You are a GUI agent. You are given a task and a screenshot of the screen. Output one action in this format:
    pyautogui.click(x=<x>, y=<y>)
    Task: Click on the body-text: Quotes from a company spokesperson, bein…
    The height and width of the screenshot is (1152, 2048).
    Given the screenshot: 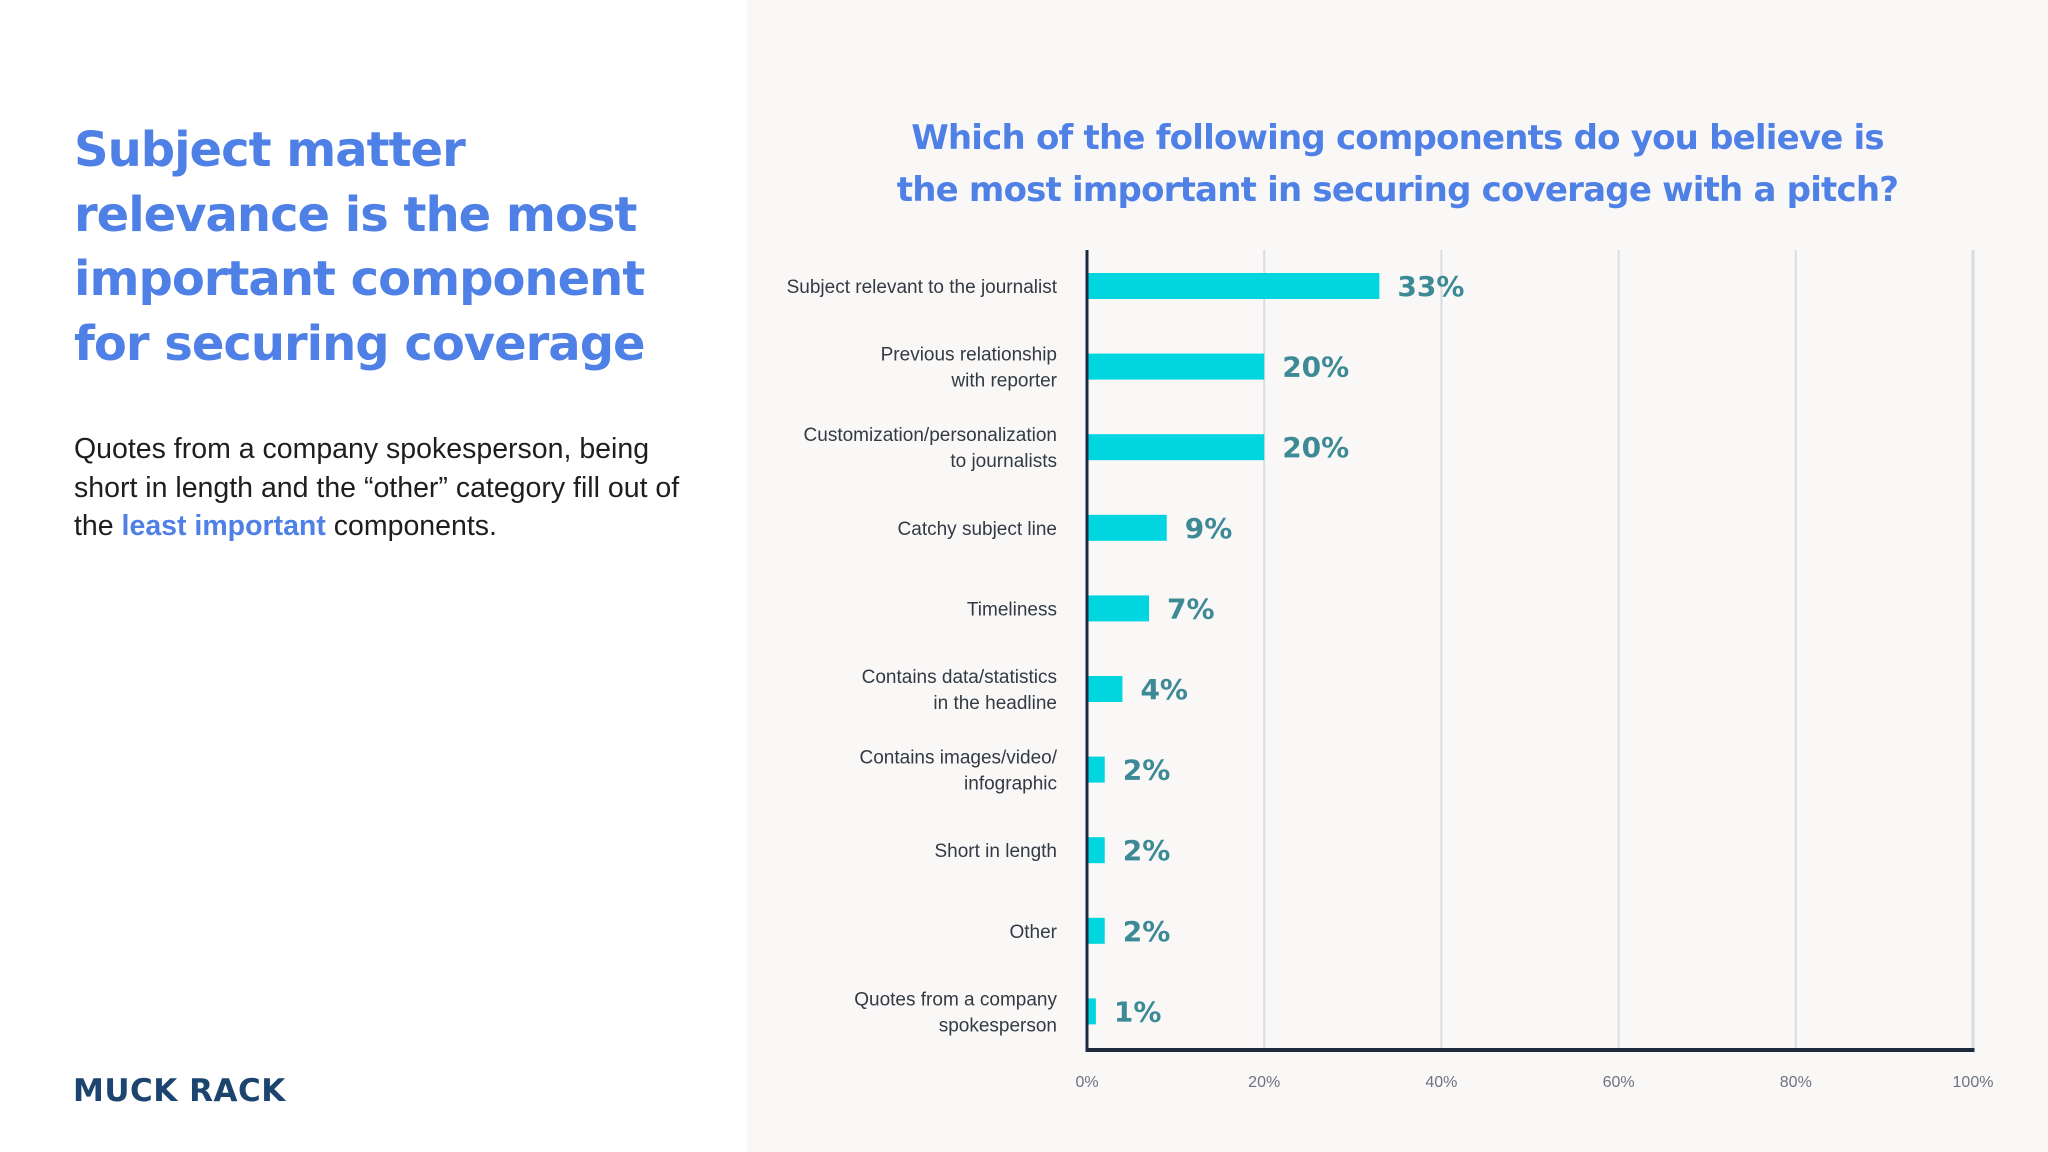 What is the action you would take?
    pyautogui.click(x=394, y=488)
    